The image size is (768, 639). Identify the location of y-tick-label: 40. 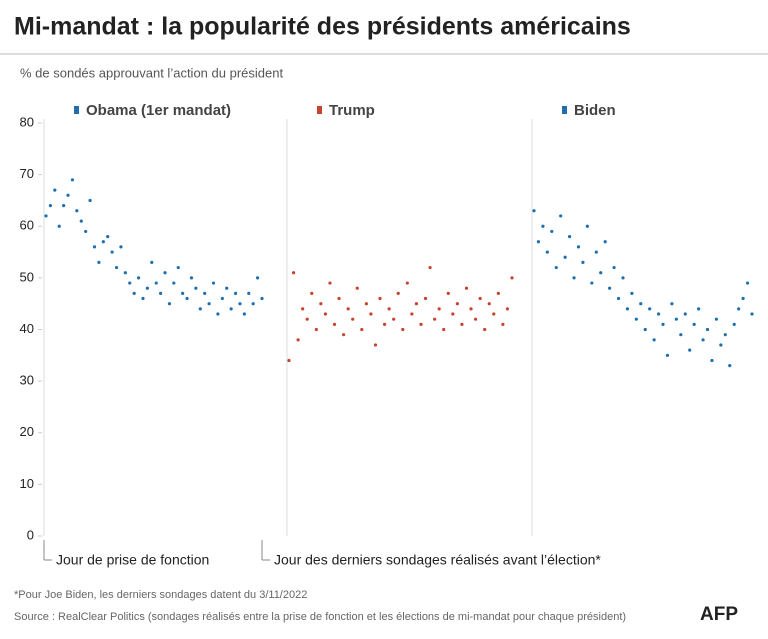
(27, 328).